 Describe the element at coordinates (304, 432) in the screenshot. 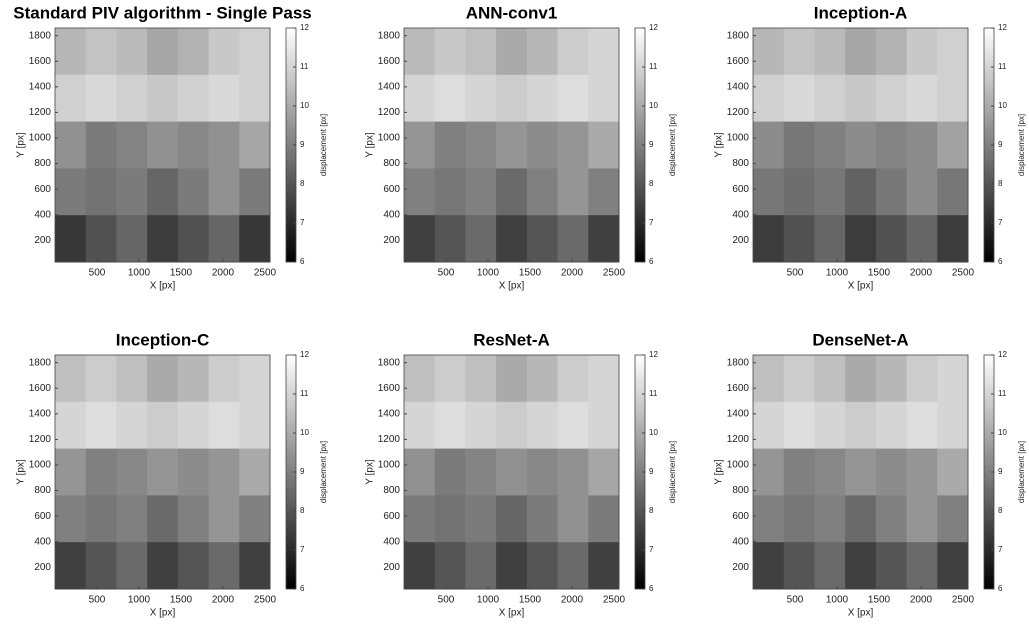

I see `colorbar-tick-label: 10` at that location.